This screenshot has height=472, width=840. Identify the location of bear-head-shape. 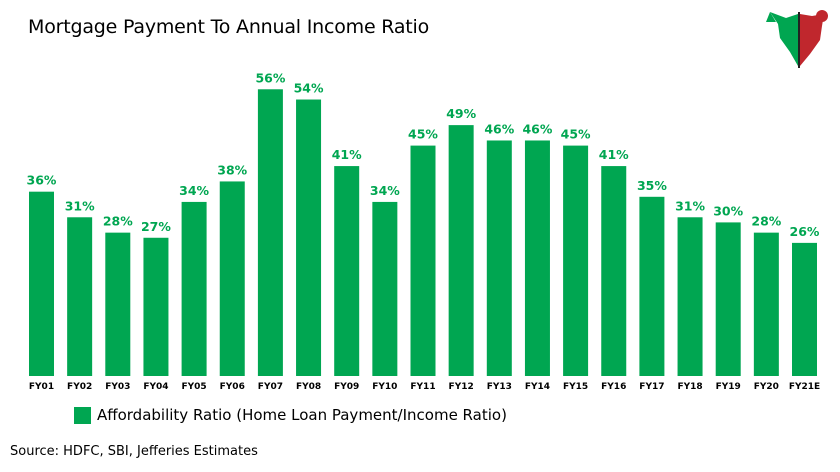
(812, 40).